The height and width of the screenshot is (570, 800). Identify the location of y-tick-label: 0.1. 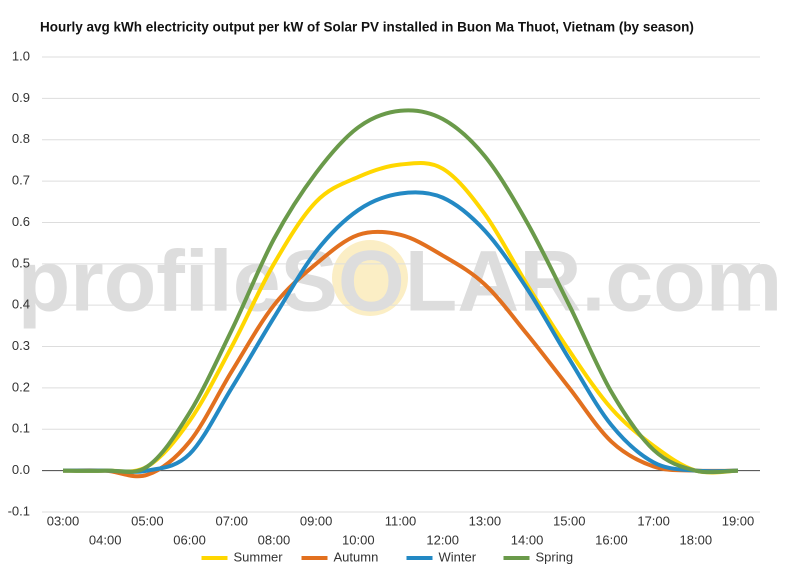
(21, 428).